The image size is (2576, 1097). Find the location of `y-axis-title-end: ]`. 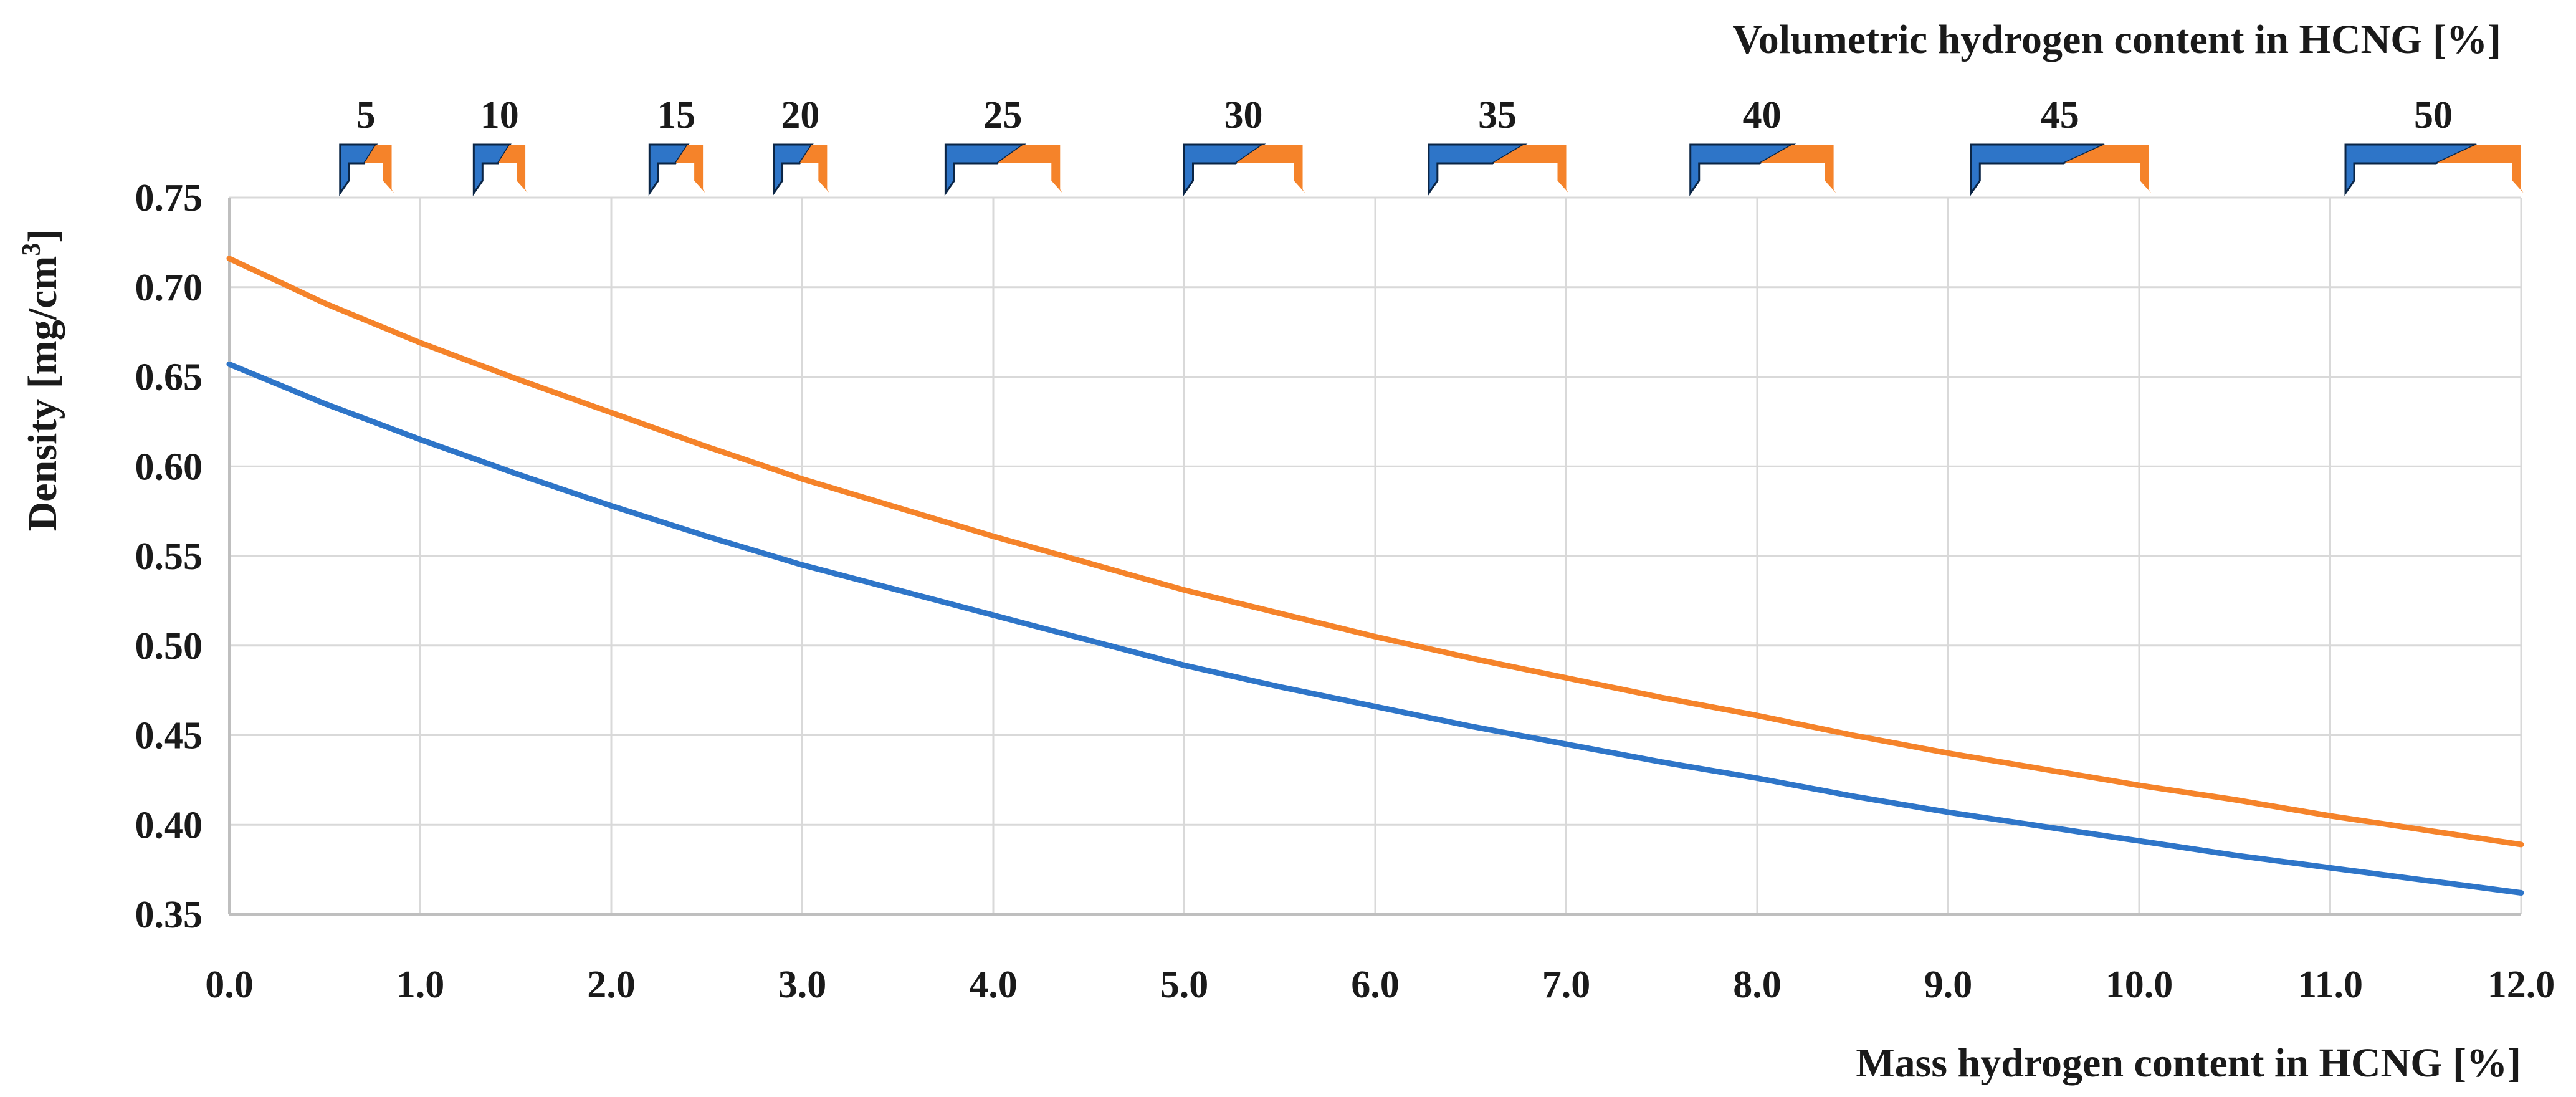

y-axis-title-end: ] is located at coordinates (42, 236).